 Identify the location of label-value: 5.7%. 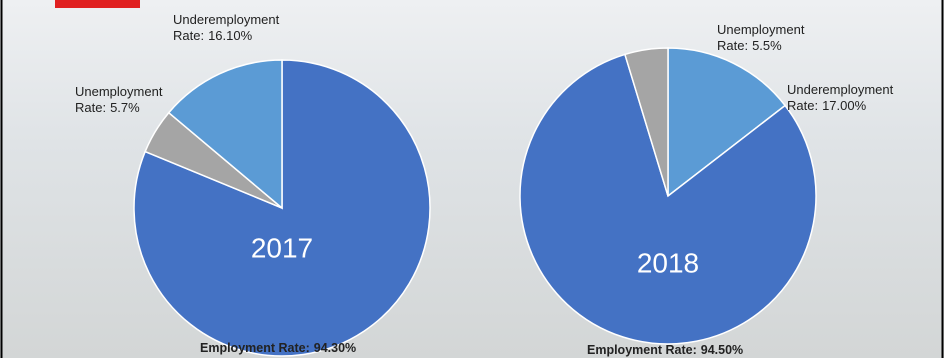
(125, 107).